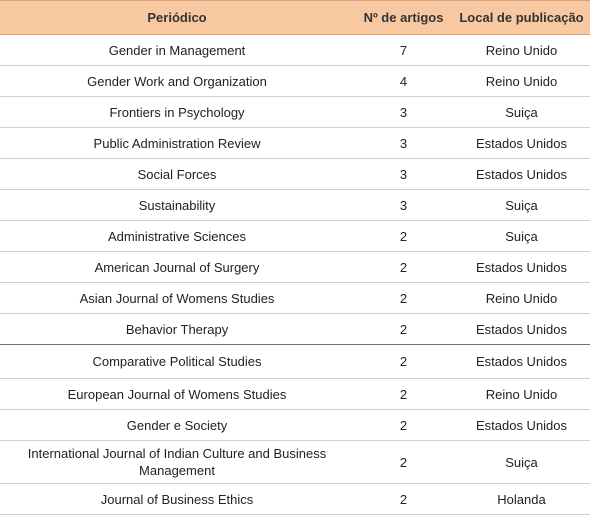 Image resolution: width=590 pixels, height=521 pixels. Describe the element at coordinates (177, 329) in the screenshot. I see `journal-name: Behavior Therapy` at that location.